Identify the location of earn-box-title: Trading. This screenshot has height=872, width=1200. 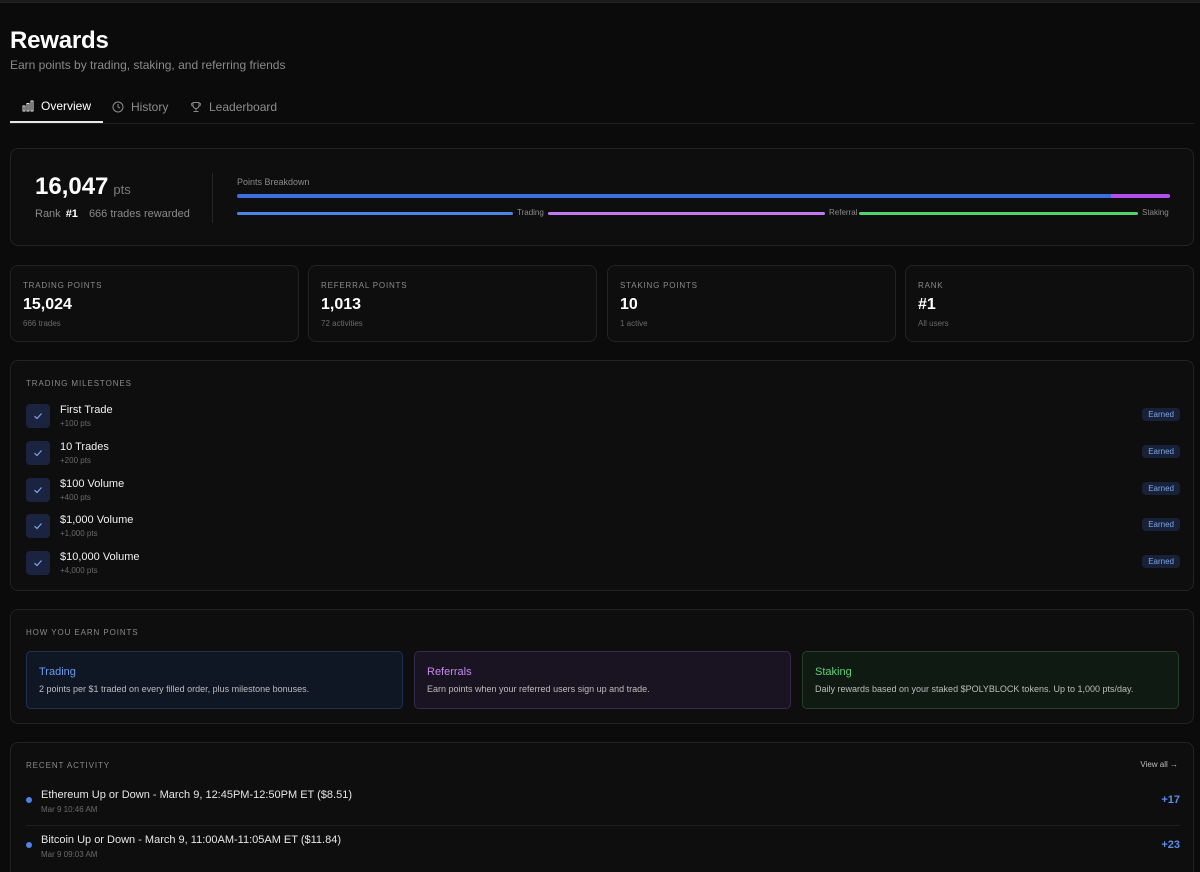
(57, 672).